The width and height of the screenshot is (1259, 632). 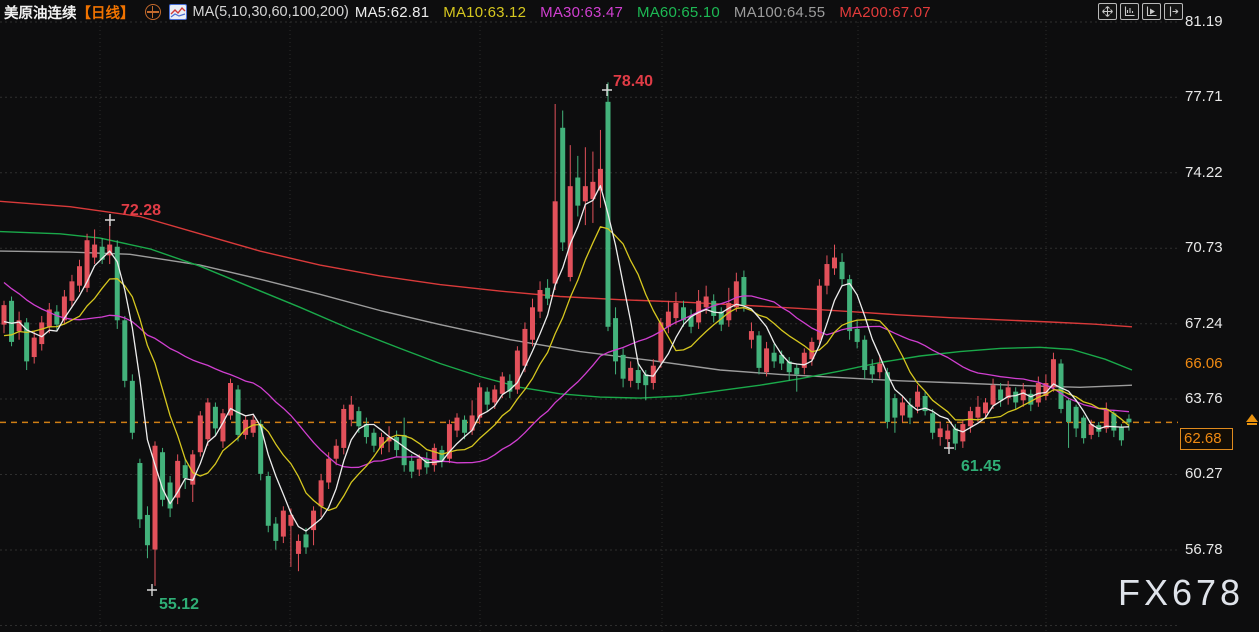 I want to click on chart-type-icon, so click(x=177, y=12).